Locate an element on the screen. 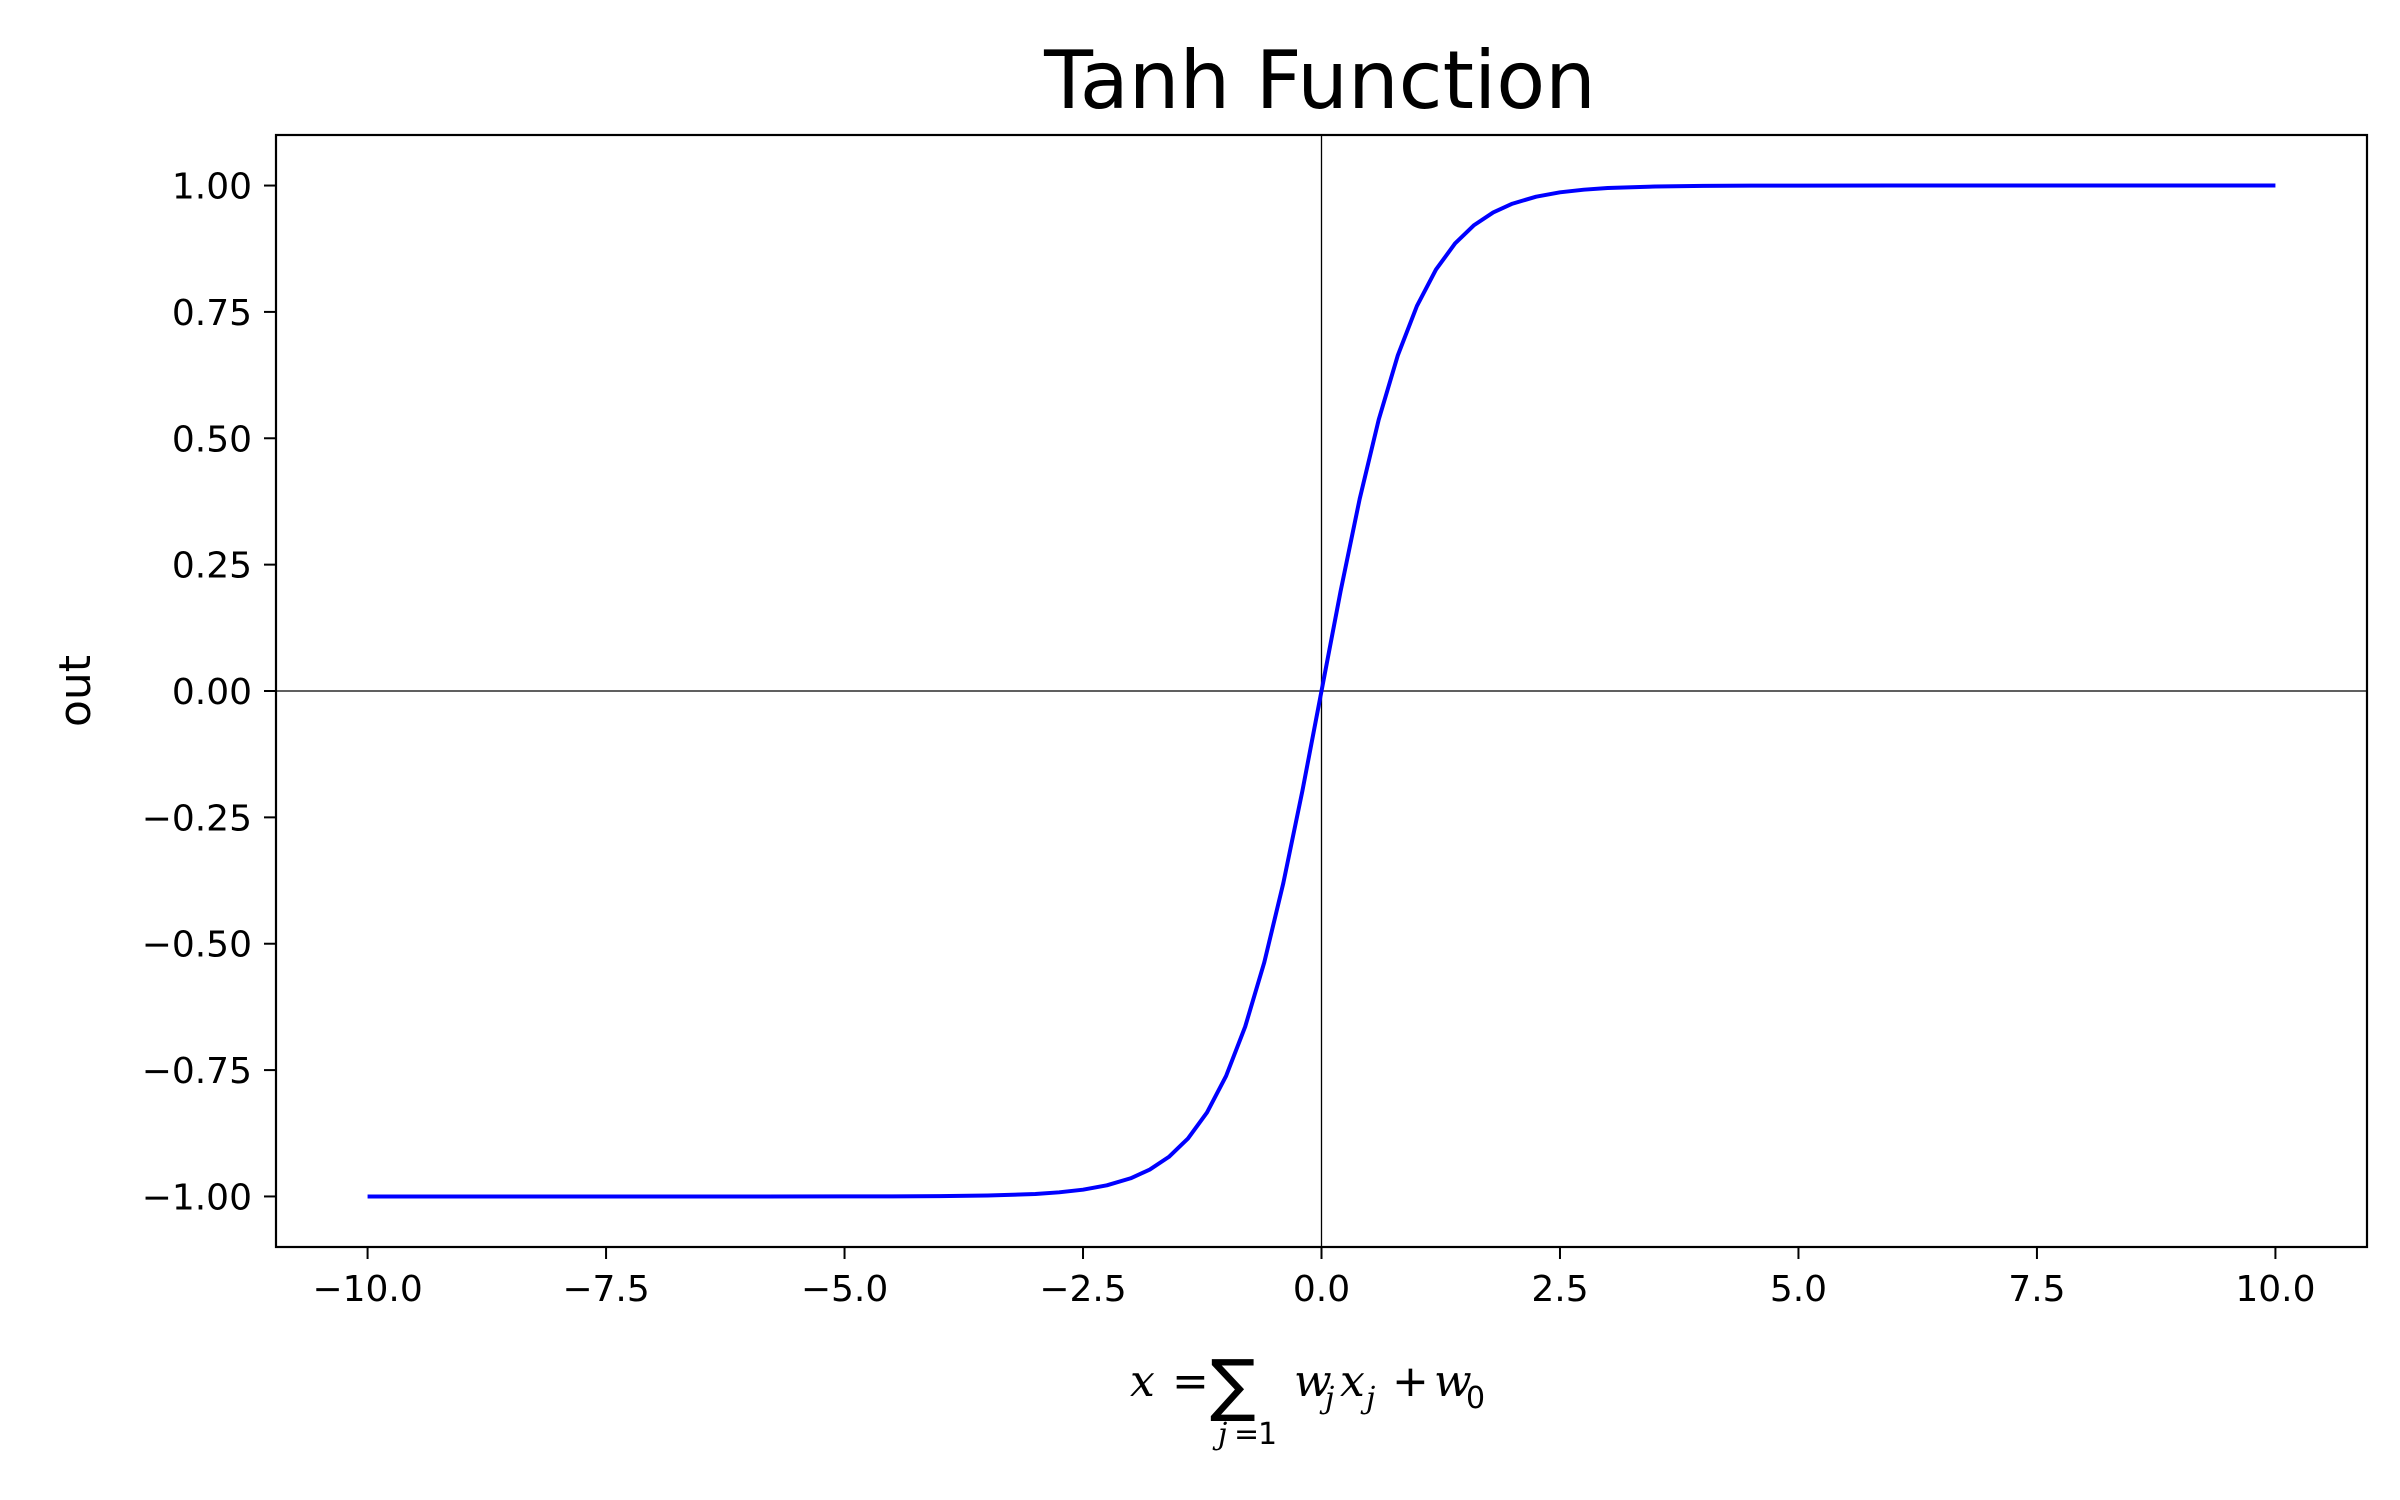  xlabel-plus: + is located at coordinates (1410, 1381).